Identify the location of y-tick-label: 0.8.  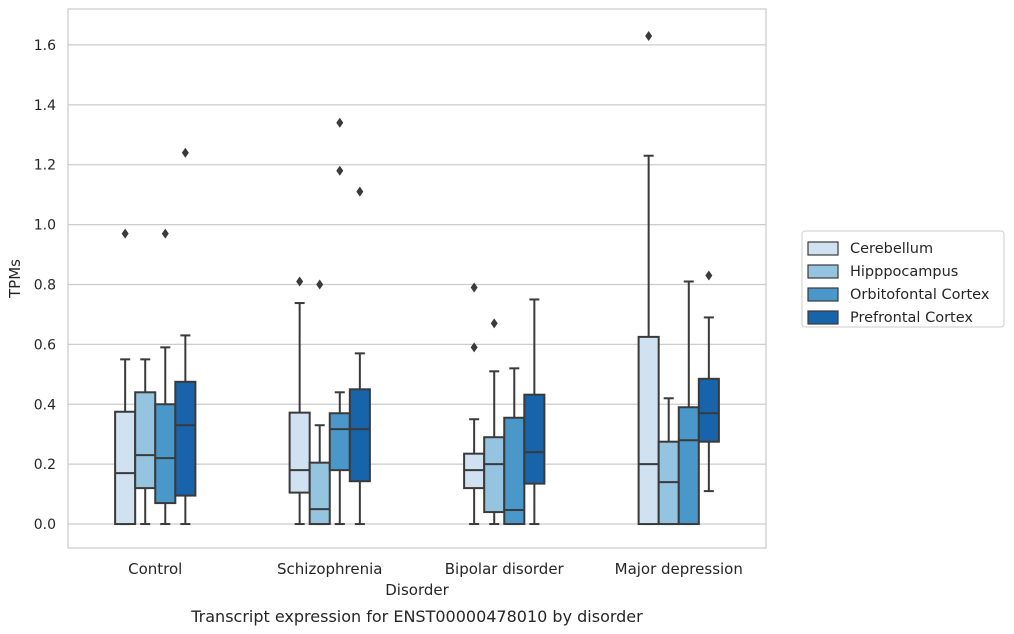
(45, 285).